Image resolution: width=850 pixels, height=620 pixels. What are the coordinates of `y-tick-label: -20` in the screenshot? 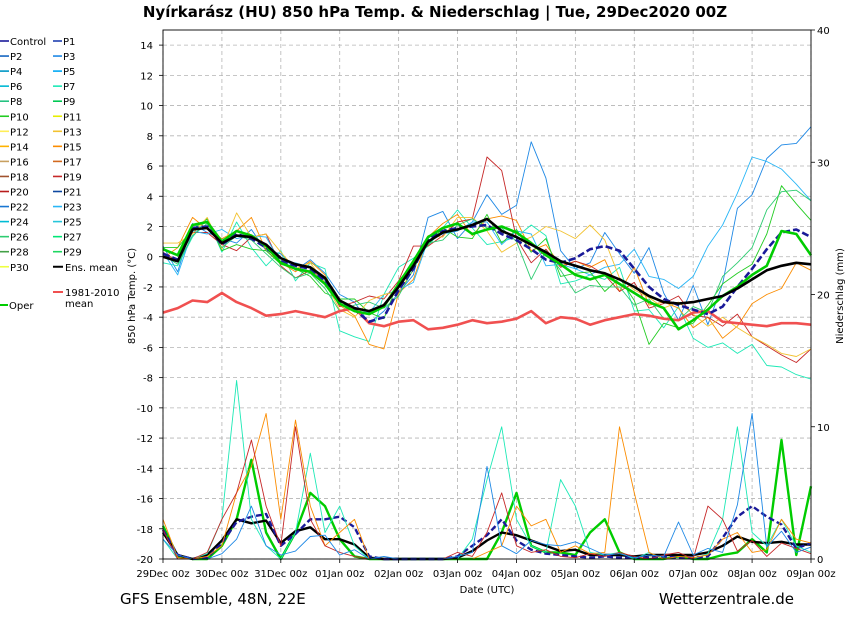 It's located at (145, 560).